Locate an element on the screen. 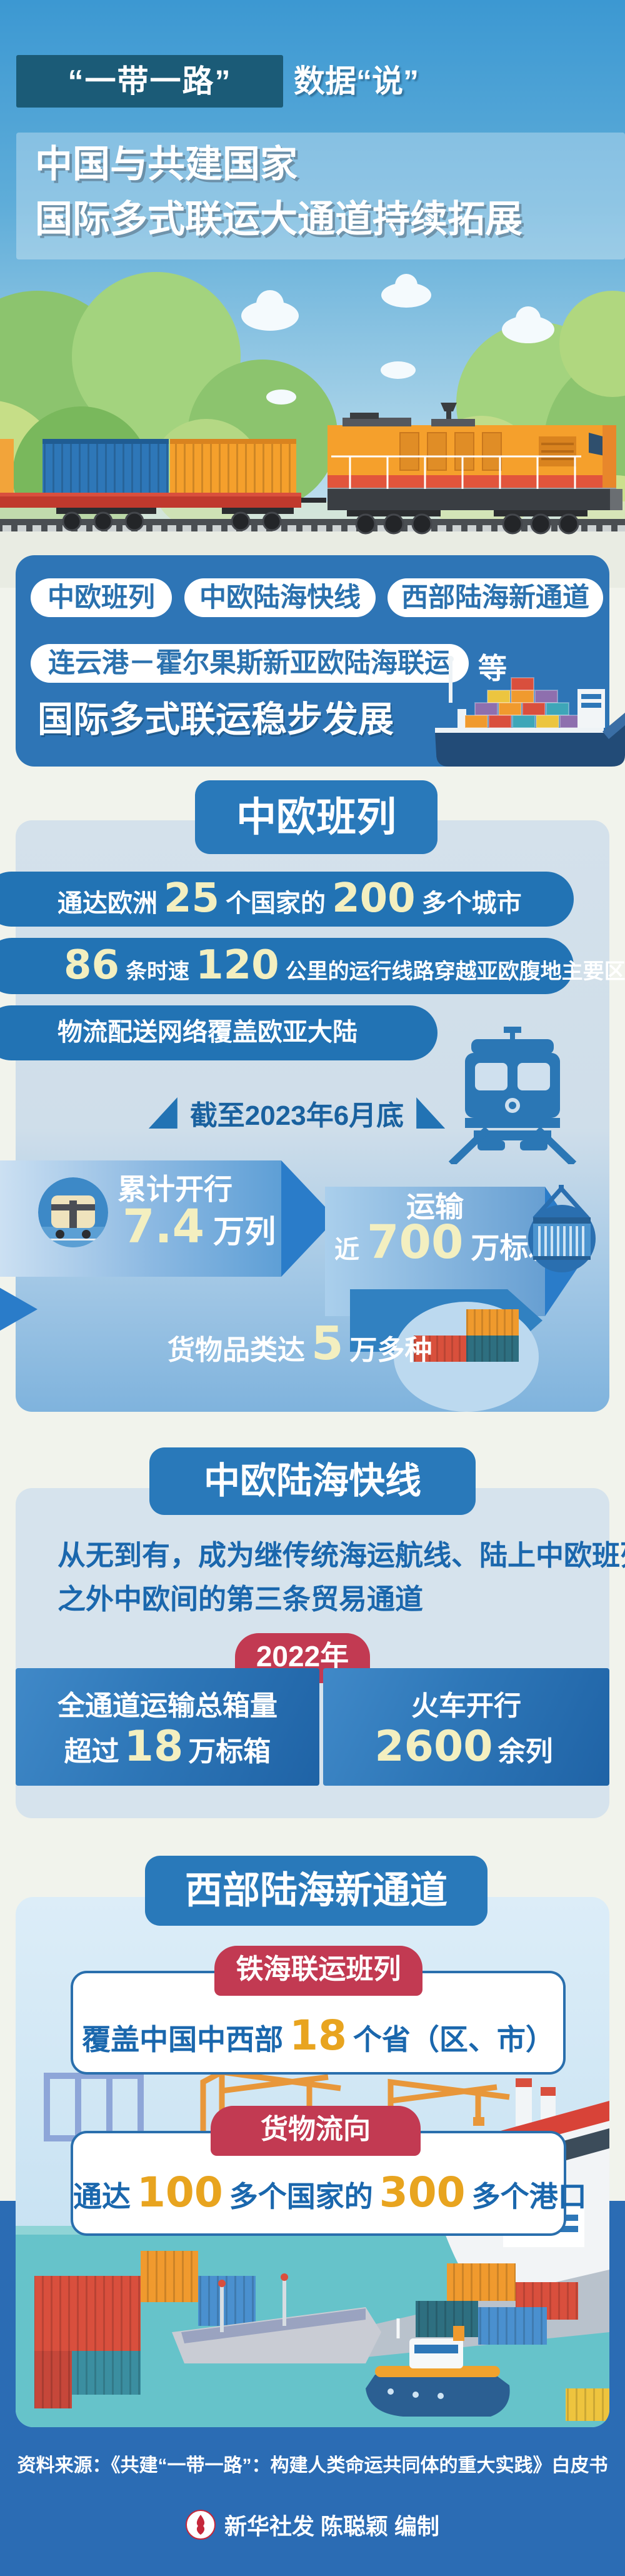 The height and width of the screenshot is (2576, 625). tag-china-europe-trains: 中欧班列 is located at coordinates (101, 597).